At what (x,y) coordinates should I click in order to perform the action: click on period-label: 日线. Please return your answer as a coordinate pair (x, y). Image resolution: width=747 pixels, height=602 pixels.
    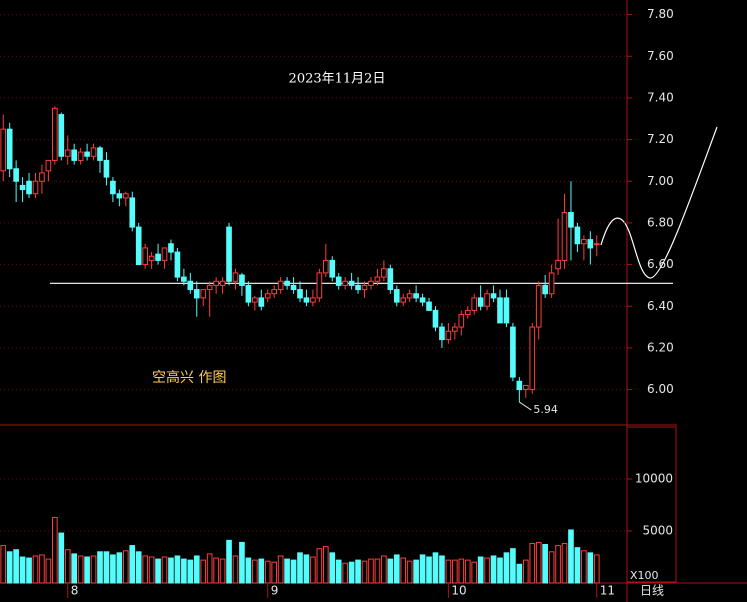
    Looking at the image, I should click on (652, 591).